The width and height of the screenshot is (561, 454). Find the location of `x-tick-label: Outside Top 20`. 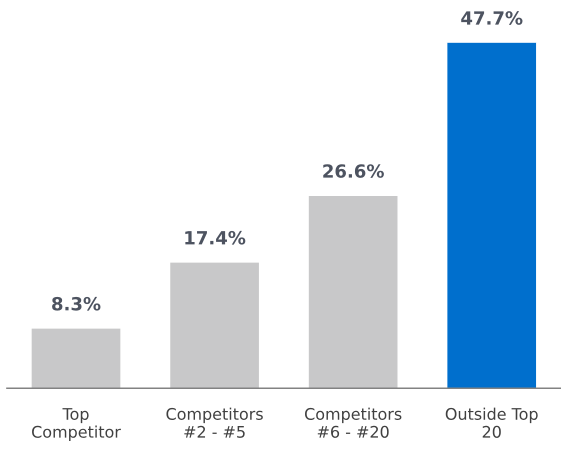

x-tick-label: Outside Top 20 is located at coordinates (492, 423).